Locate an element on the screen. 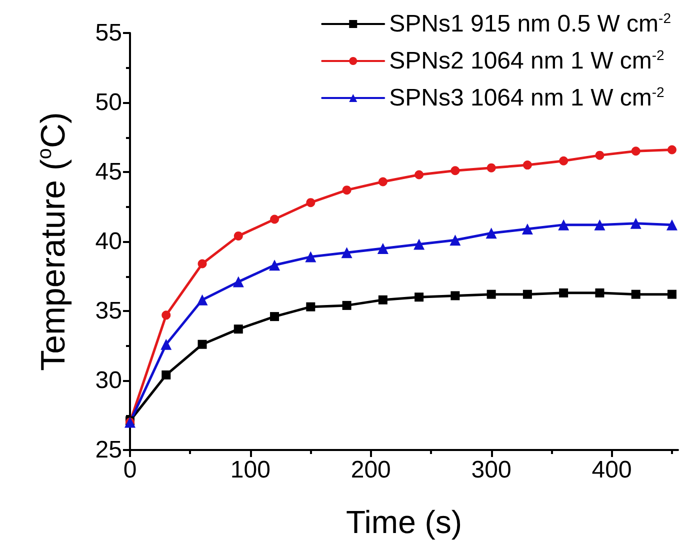  y-axis-title: Temperature (oC) is located at coordinates (53, 241).